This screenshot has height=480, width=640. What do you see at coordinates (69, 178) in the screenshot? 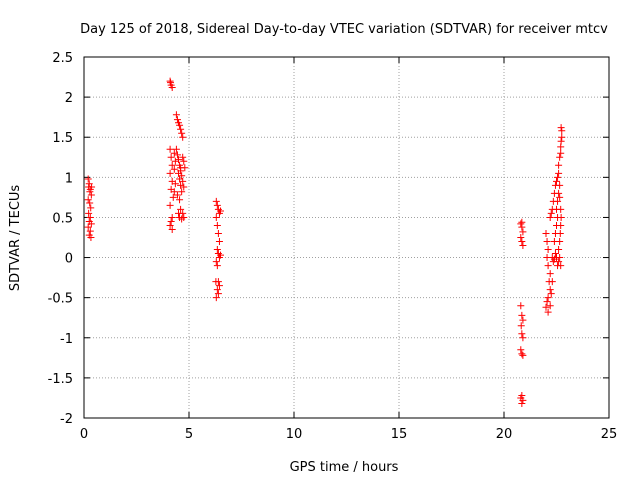
I see `y-tick-label: 1` at bounding box center [69, 178].